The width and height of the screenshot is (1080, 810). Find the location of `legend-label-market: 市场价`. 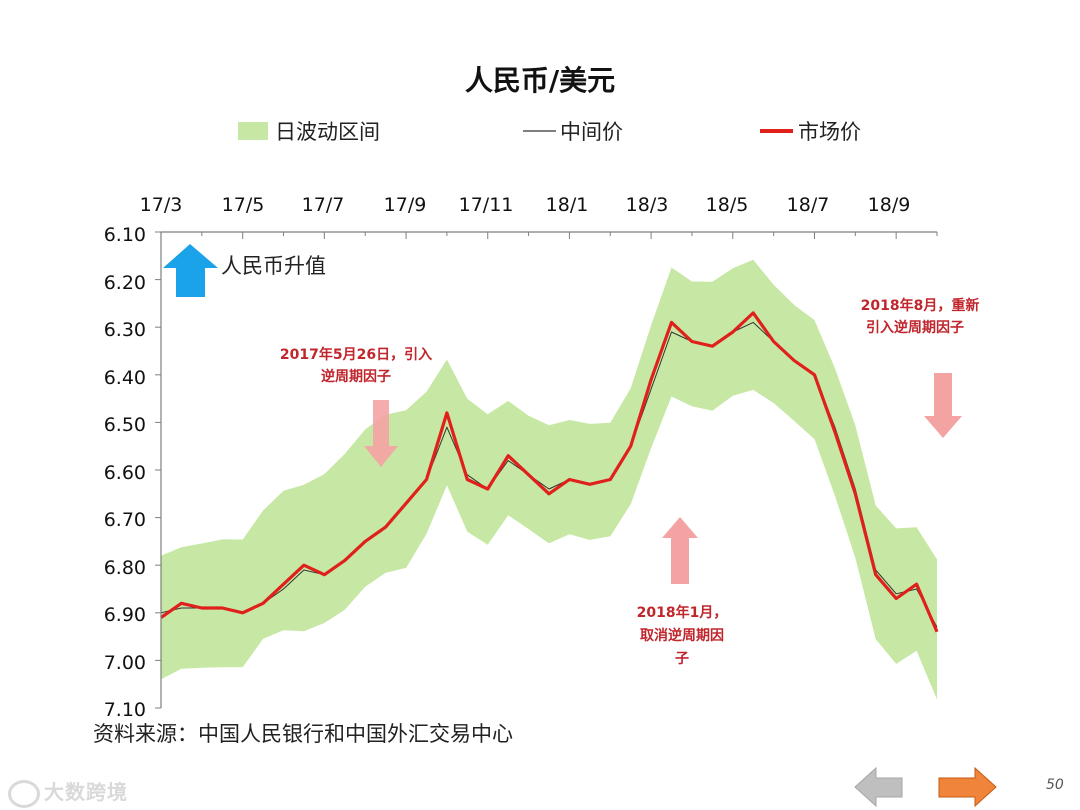

legend-label-market: 市场价 is located at coordinates (829, 132).